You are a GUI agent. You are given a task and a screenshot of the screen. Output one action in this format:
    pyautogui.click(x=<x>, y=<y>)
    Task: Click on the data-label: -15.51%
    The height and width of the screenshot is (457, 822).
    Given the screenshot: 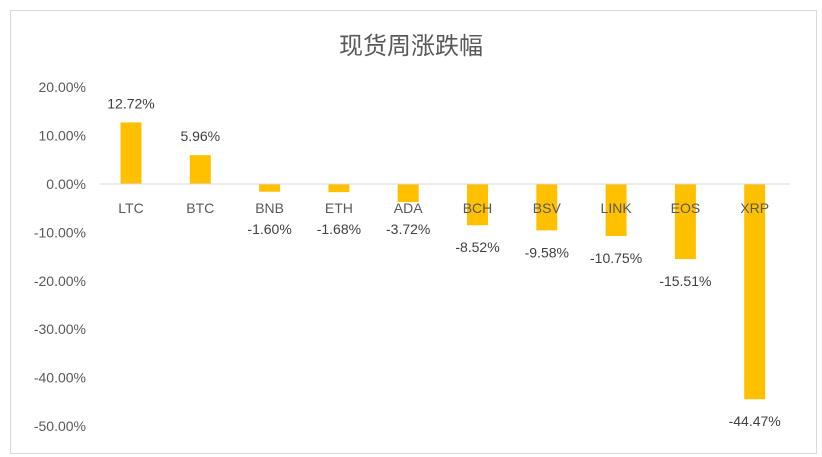 What is the action you would take?
    pyautogui.click(x=685, y=281)
    